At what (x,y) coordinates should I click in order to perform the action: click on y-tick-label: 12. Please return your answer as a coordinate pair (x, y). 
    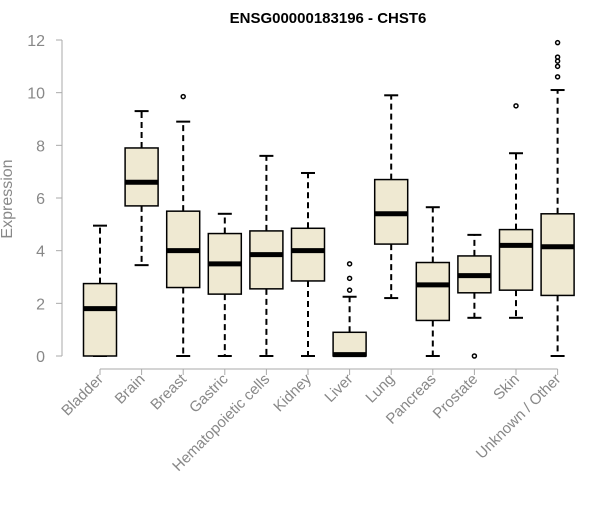
    Looking at the image, I should click on (36, 41).